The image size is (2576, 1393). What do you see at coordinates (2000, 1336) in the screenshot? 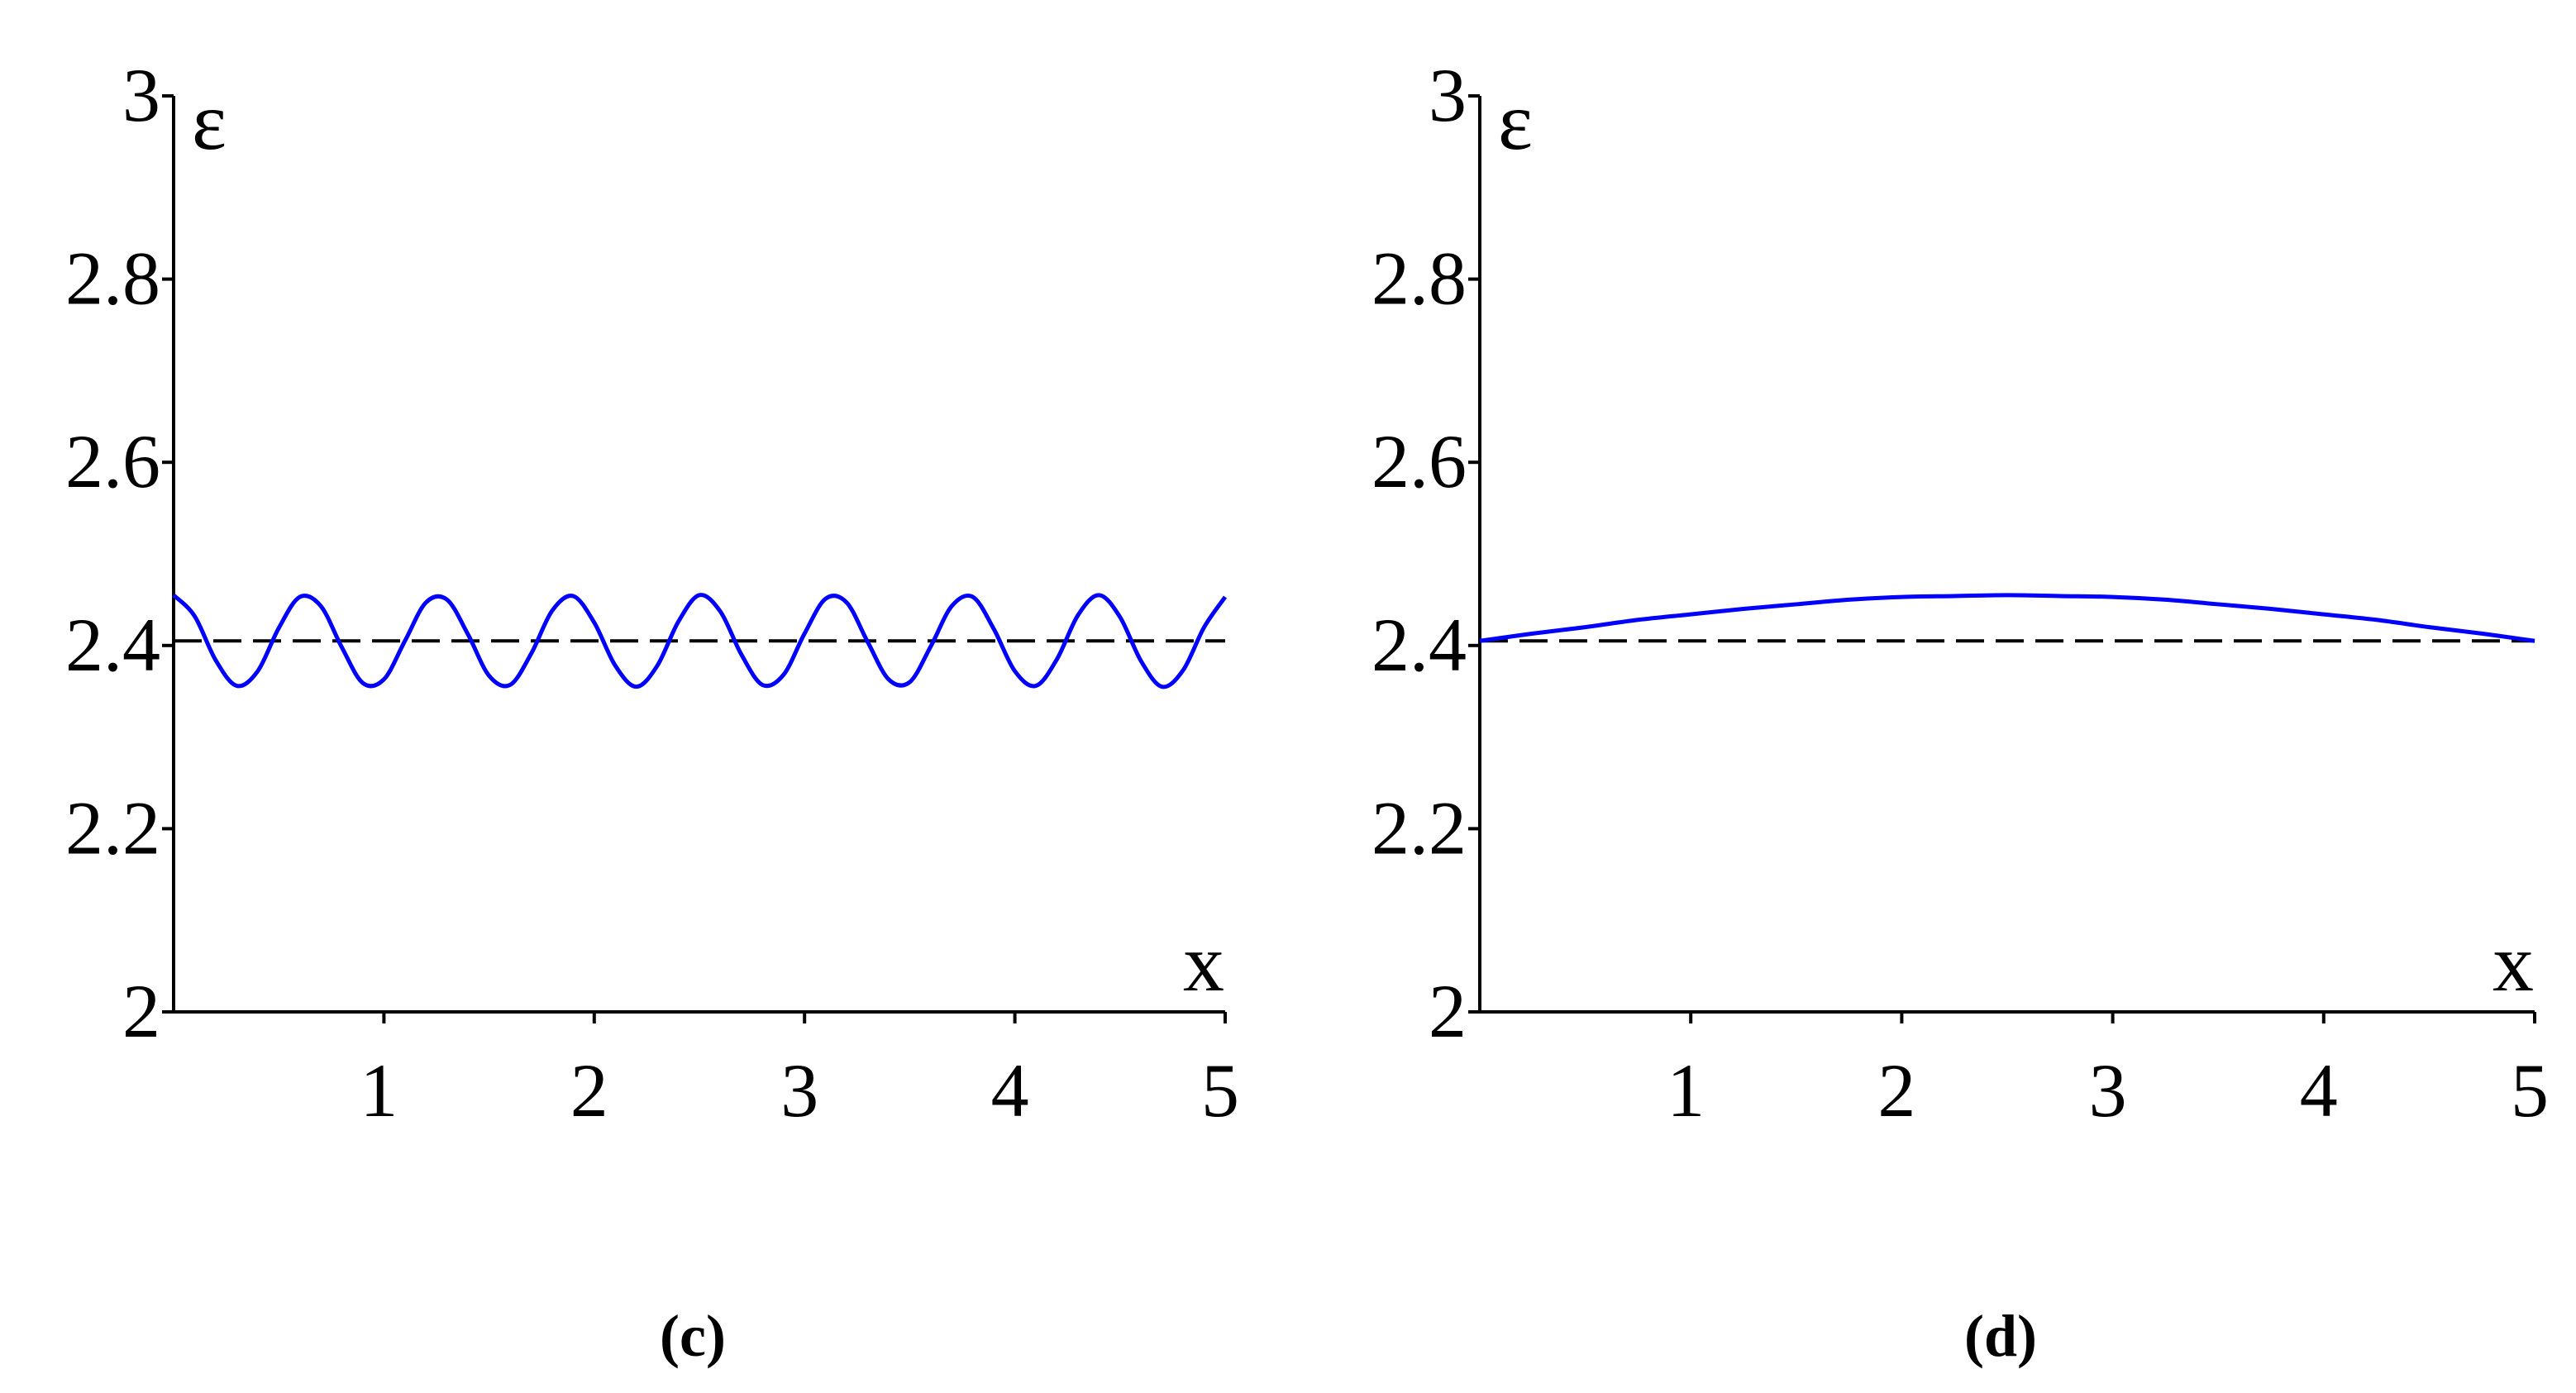
I see `panel-caption: (d)` at bounding box center [2000, 1336].